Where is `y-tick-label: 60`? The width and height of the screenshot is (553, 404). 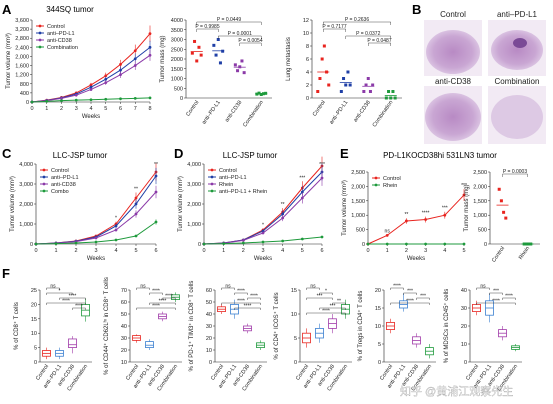 y-tick-label: 60 is located at coordinates (209, 291).